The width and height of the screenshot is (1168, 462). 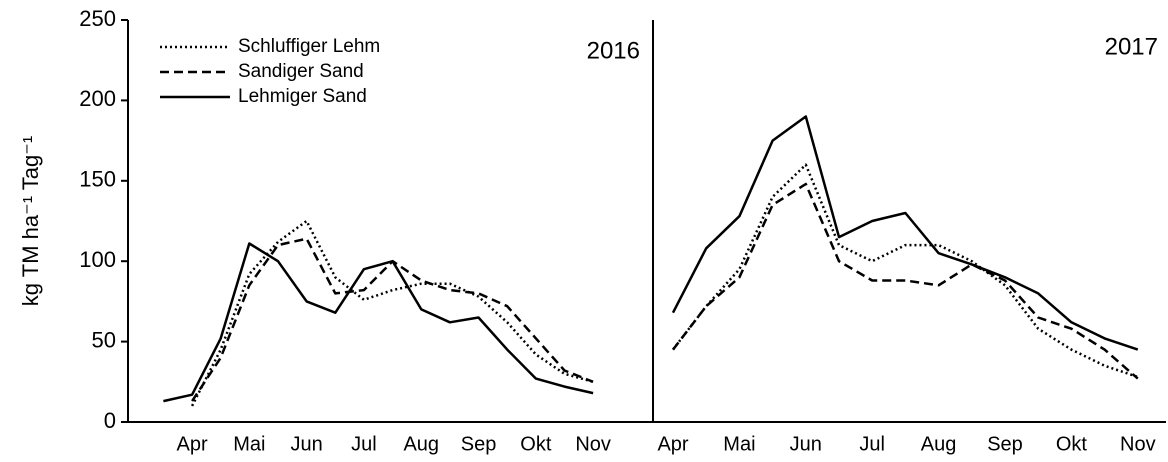 What do you see at coordinates (613, 50) in the screenshot?
I see `year-label: 2016` at bounding box center [613, 50].